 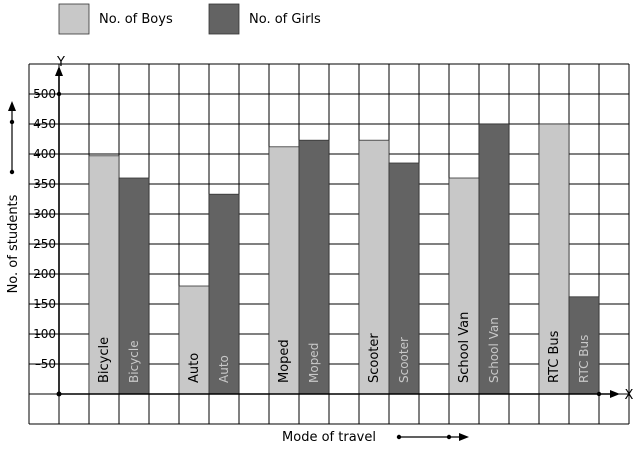 I want to click on legend-label-boys: No. of Boys, so click(x=136, y=19).